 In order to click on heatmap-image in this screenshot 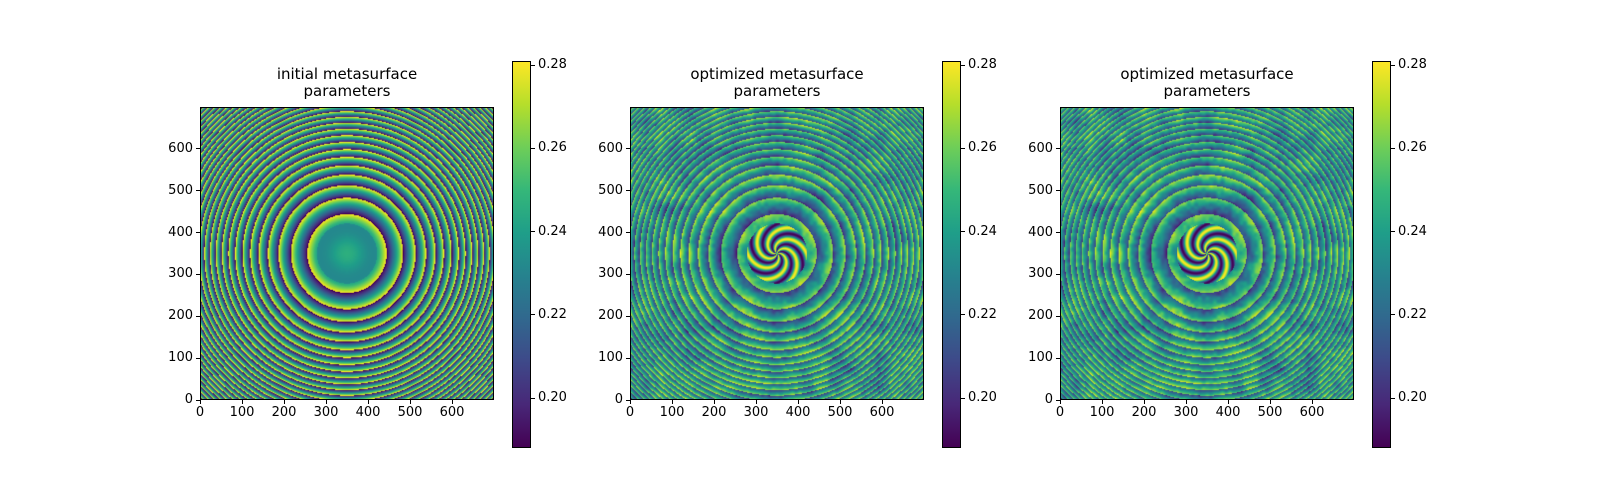, I will do `click(347, 253)`.